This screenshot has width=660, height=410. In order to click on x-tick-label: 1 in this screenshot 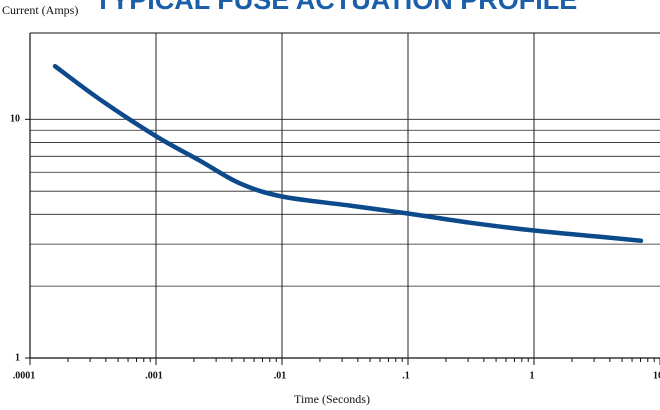, I will do `click(532, 375)`.